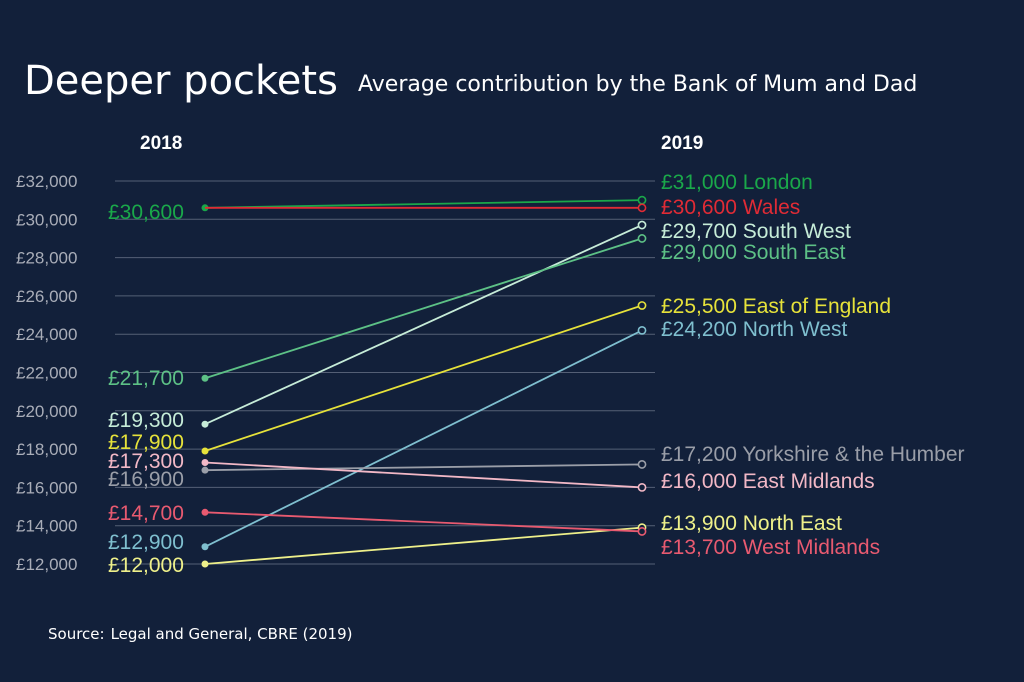 This screenshot has width=1024, height=682. I want to click on y-tick-label: £32,000, so click(46, 181).